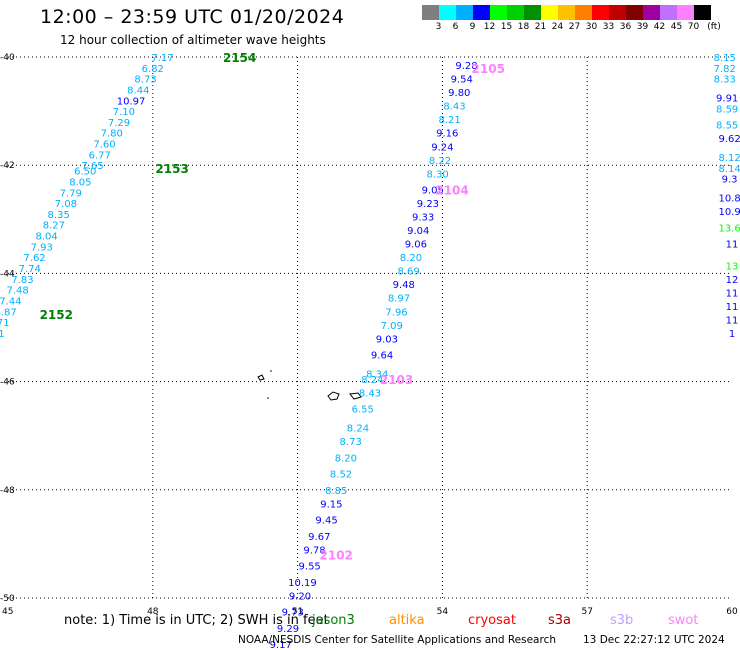  I want to click on wave-height-value: 8.05, so click(80, 182).